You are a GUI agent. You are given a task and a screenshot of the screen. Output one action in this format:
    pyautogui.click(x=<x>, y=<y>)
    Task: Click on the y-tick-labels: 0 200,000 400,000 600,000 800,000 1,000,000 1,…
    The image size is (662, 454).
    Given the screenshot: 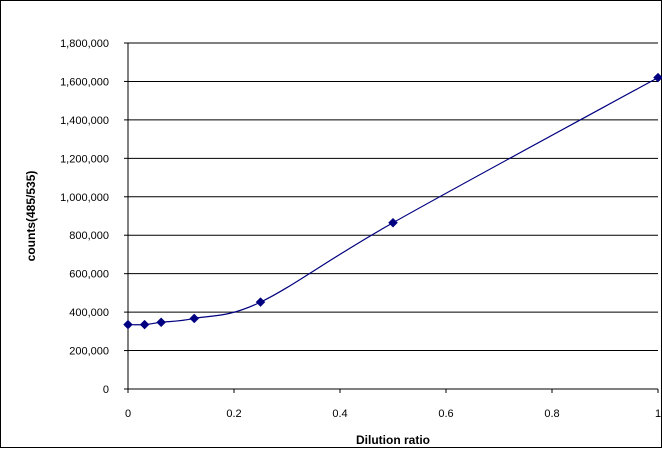 What is the action you would take?
    pyautogui.click(x=84, y=217)
    